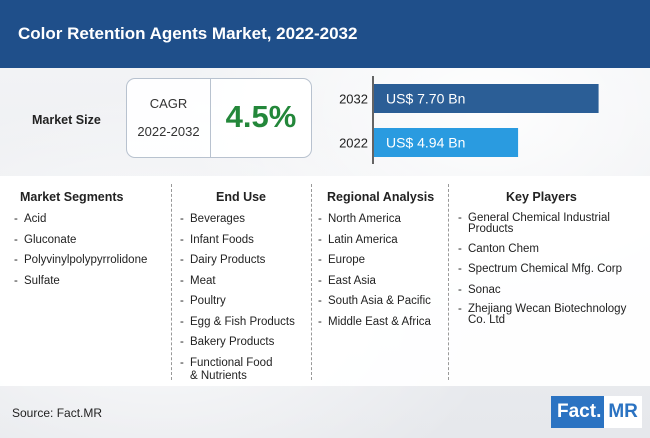 The image size is (650, 438). I want to click on column-title: Regional Analysis, so click(381, 197).